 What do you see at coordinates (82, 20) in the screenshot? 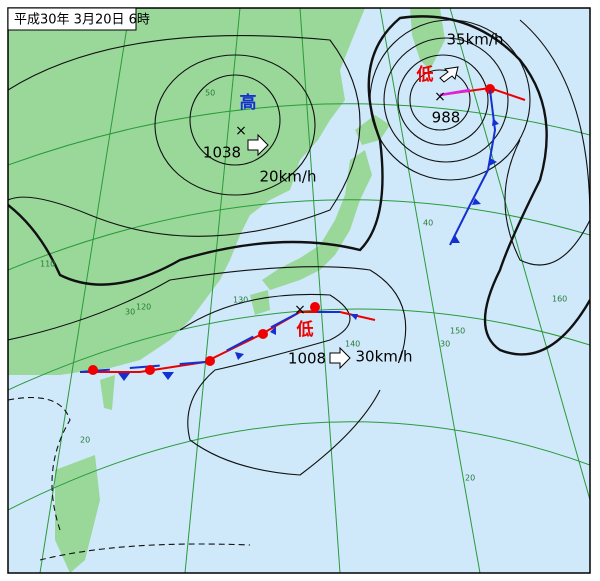
I see `title: 平成30年 3月20日 6時` at bounding box center [82, 20].